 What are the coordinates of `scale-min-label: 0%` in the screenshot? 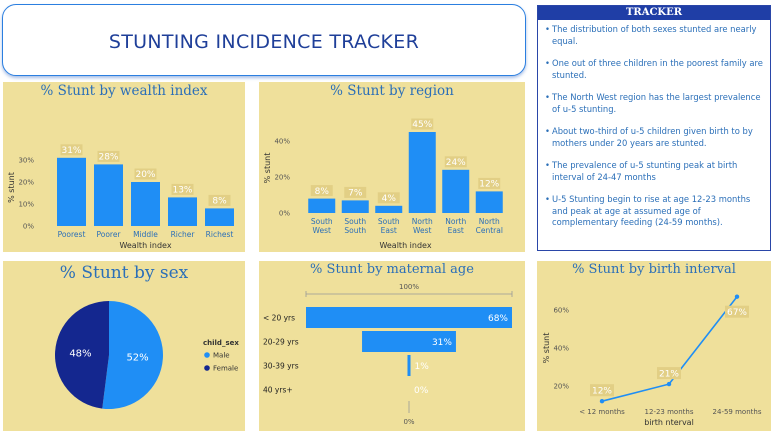 It's located at (408, 422).